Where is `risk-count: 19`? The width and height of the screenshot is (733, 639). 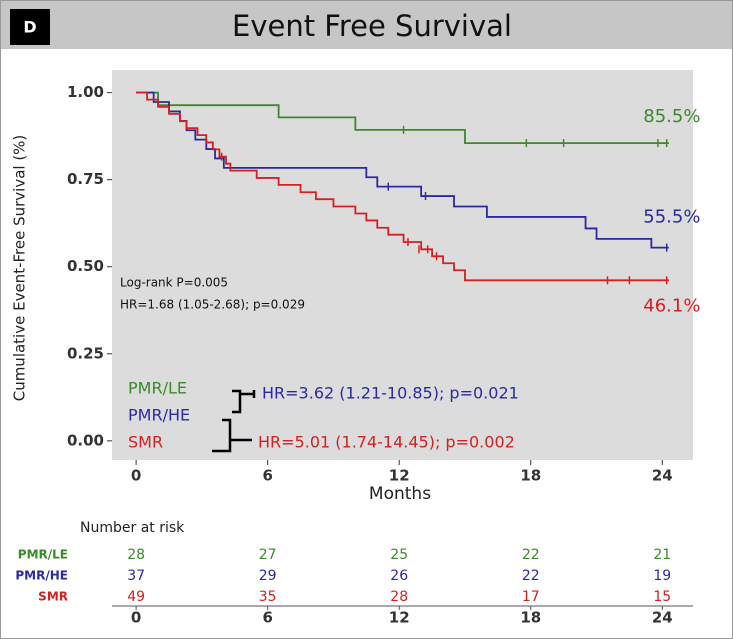
risk-count: 19 is located at coordinates (662, 576).